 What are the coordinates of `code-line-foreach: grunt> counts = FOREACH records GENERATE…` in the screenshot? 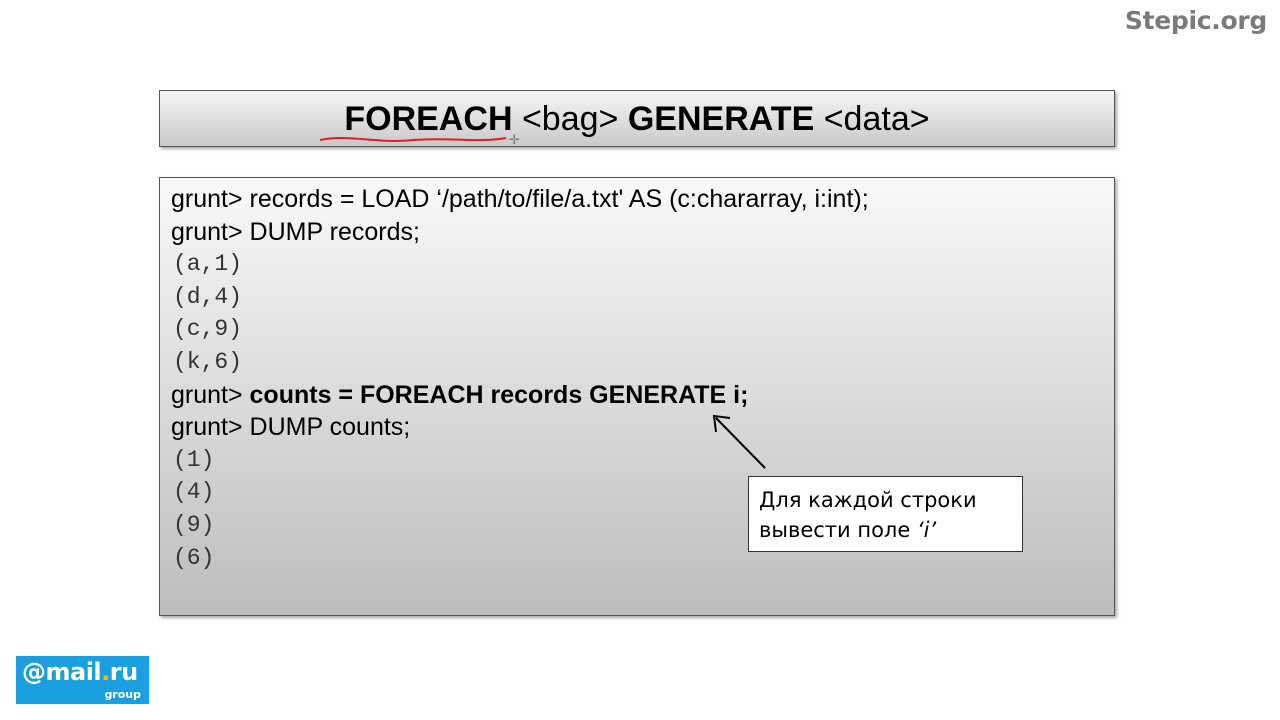 It's located at (520, 395).